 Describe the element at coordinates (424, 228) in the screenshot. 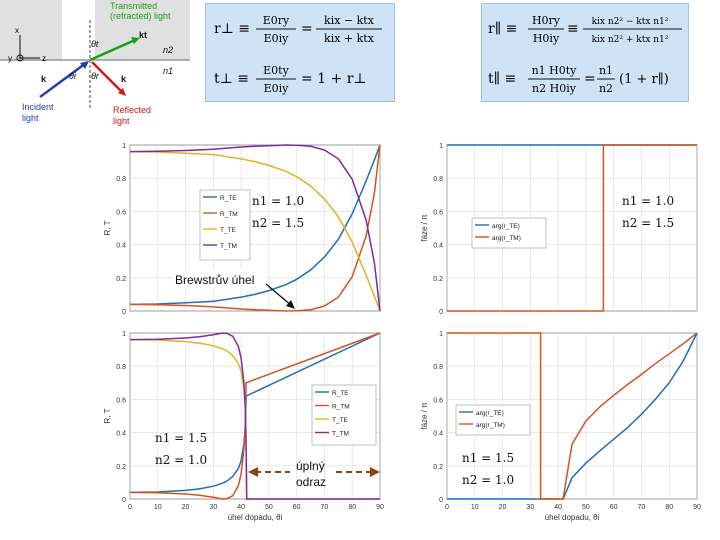

I see `y-axis-label: fáze / π` at that location.